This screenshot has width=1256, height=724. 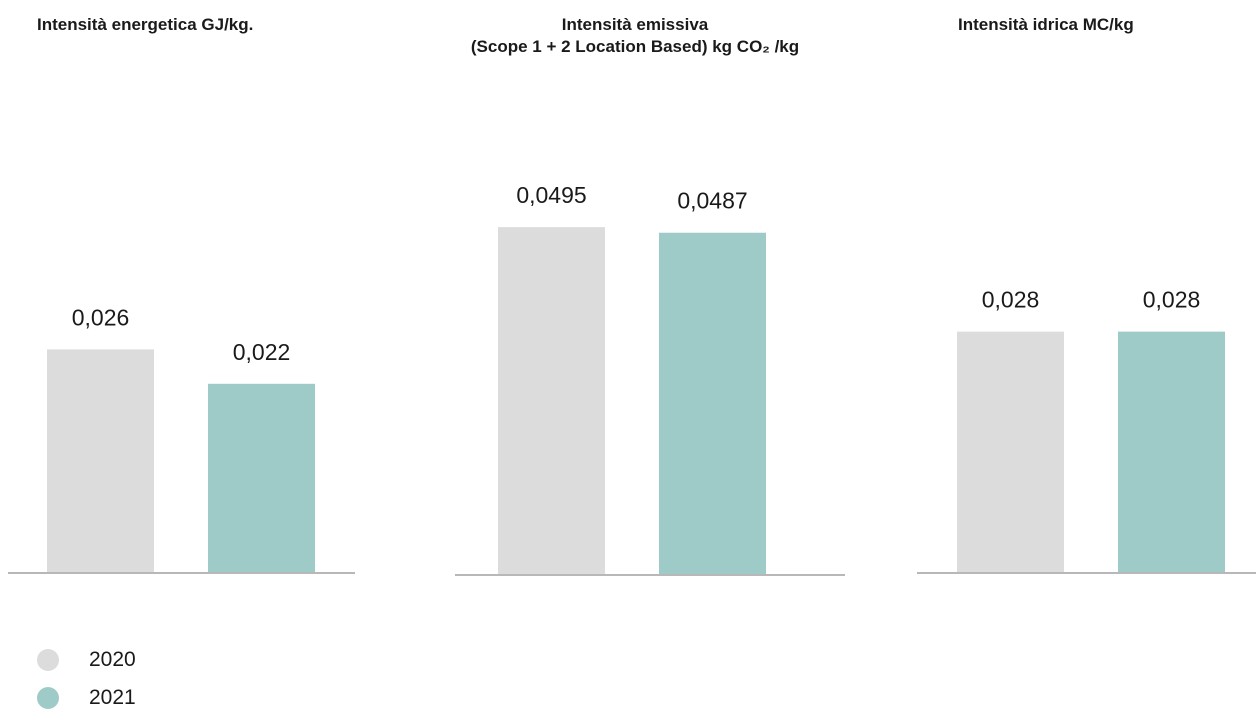 I want to click on chart-title-line: Intensità energetica GJ/kg., so click(x=145, y=24).